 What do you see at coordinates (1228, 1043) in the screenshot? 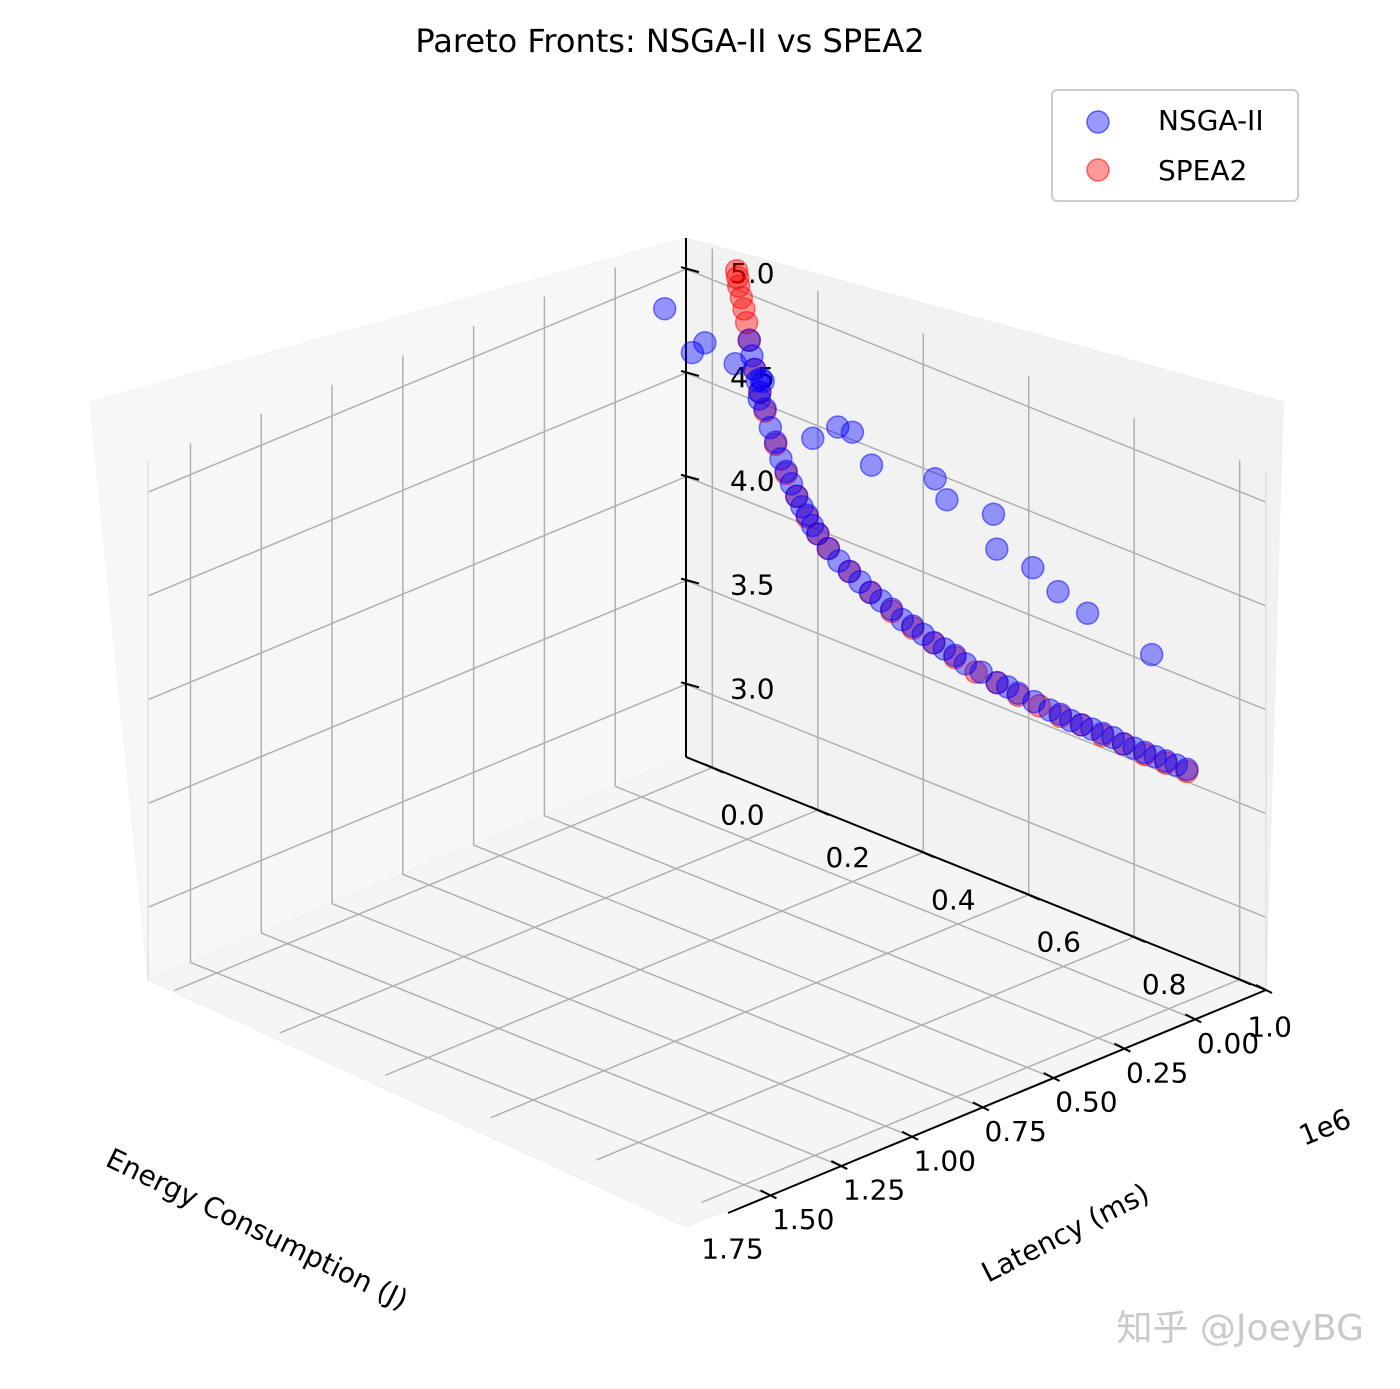
I see `x-tick-label: 0.00` at bounding box center [1228, 1043].